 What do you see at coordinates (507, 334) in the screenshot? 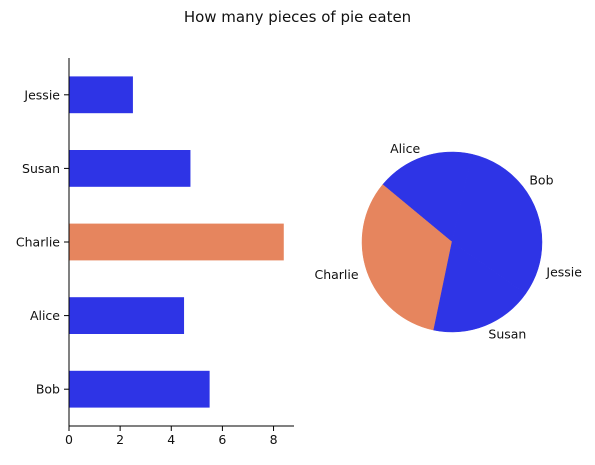
I see `pie-label: Susan` at bounding box center [507, 334].